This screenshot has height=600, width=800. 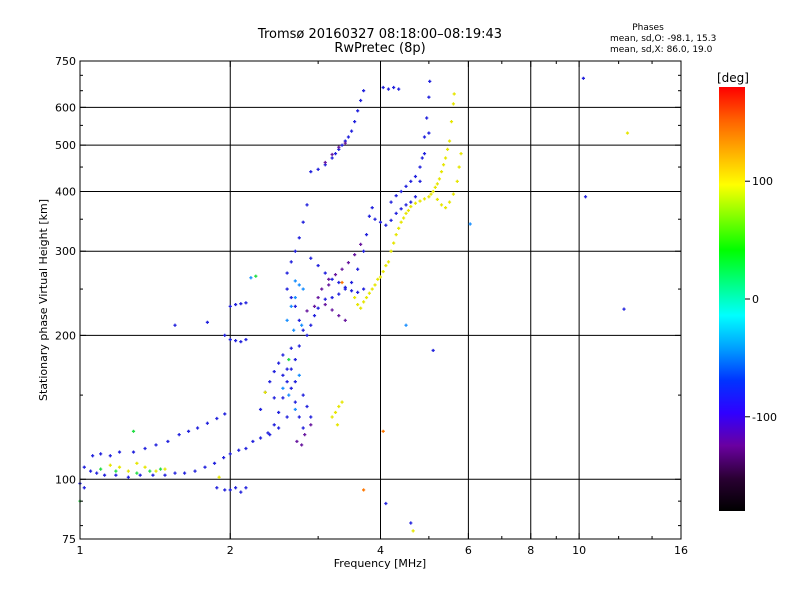 What do you see at coordinates (468, 550) in the screenshot?
I see `x-tick-label: 6` at bounding box center [468, 550].